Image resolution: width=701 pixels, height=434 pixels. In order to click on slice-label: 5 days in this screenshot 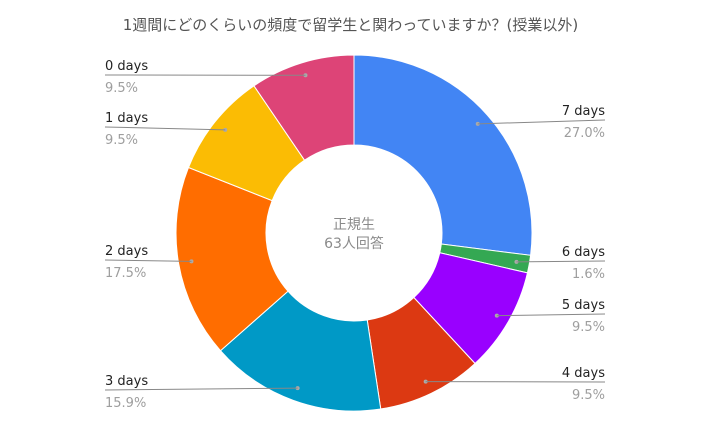, I will do `click(583, 305)`.